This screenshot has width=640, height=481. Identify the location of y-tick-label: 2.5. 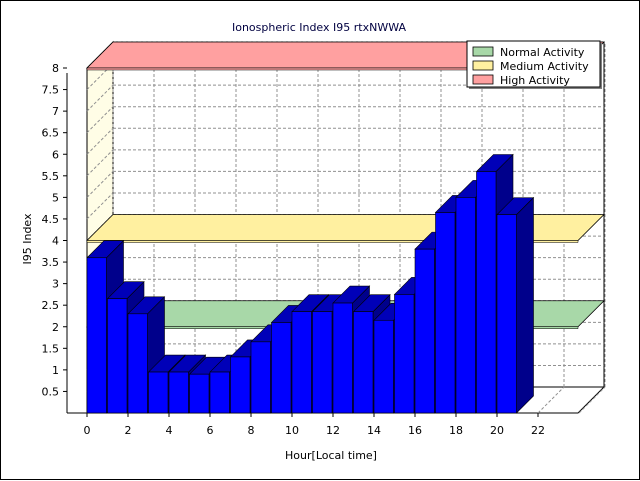
(51, 305).